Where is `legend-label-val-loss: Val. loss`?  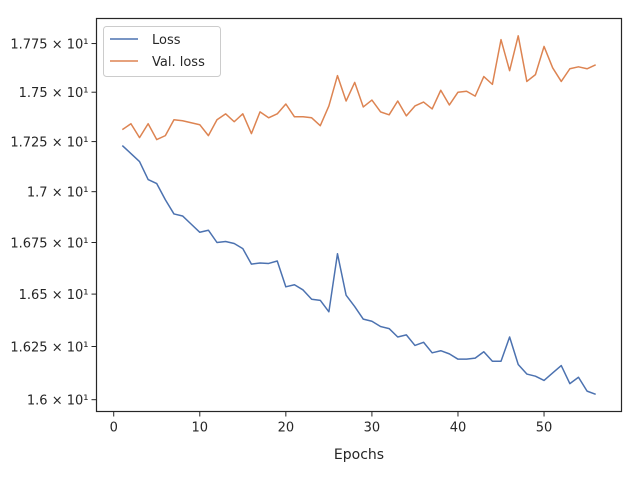 legend-label-val-loss: Val. loss is located at coordinates (178, 62).